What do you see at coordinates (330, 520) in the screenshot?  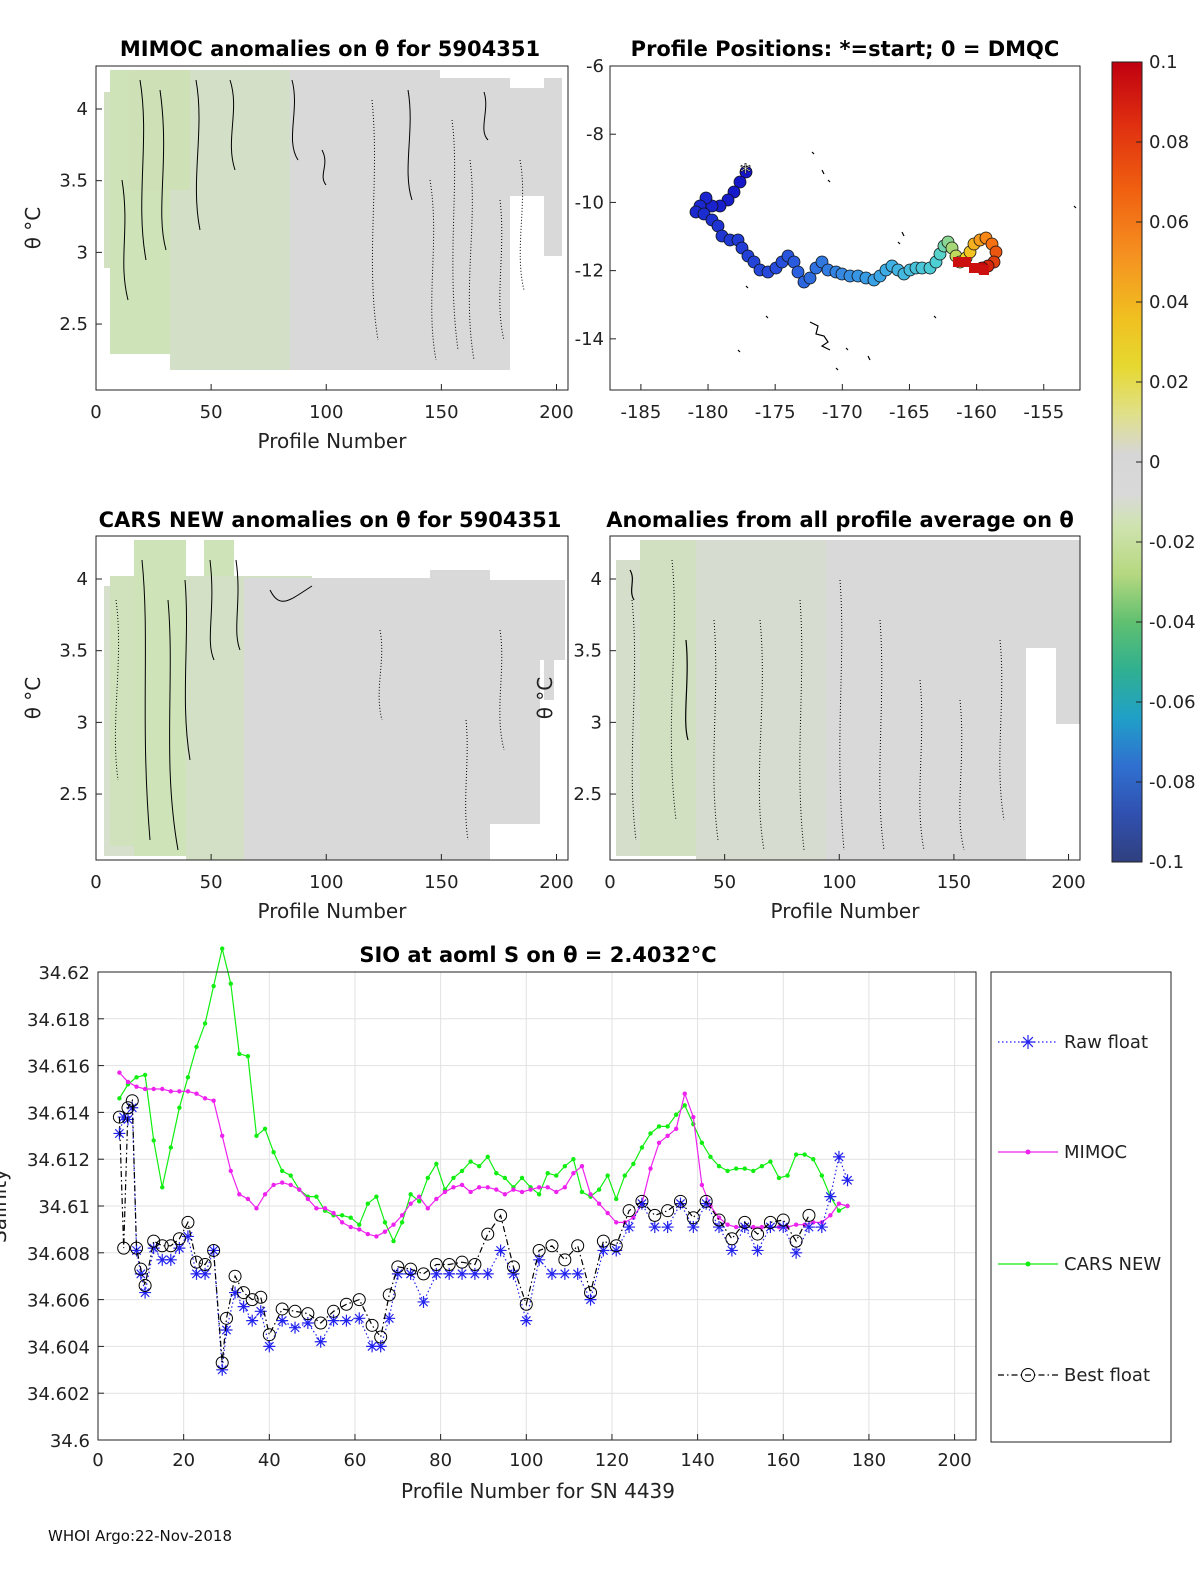 I see `cars-title: CARS NEW anomalies on θ for 5904351` at bounding box center [330, 520].